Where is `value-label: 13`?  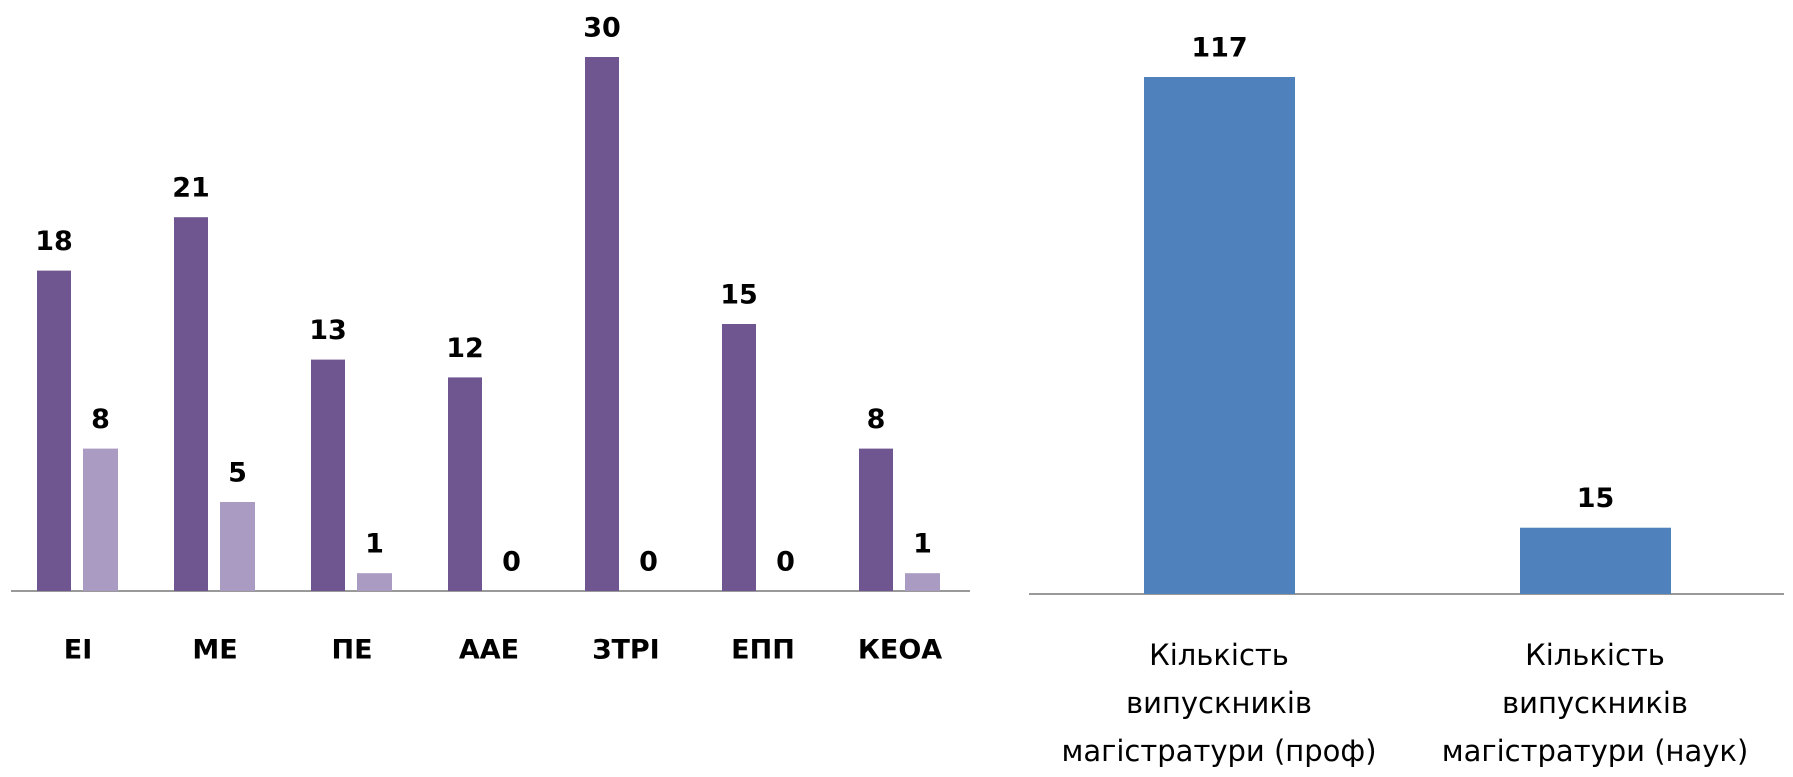
value-label: 13 is located at coordinates (328, 330).